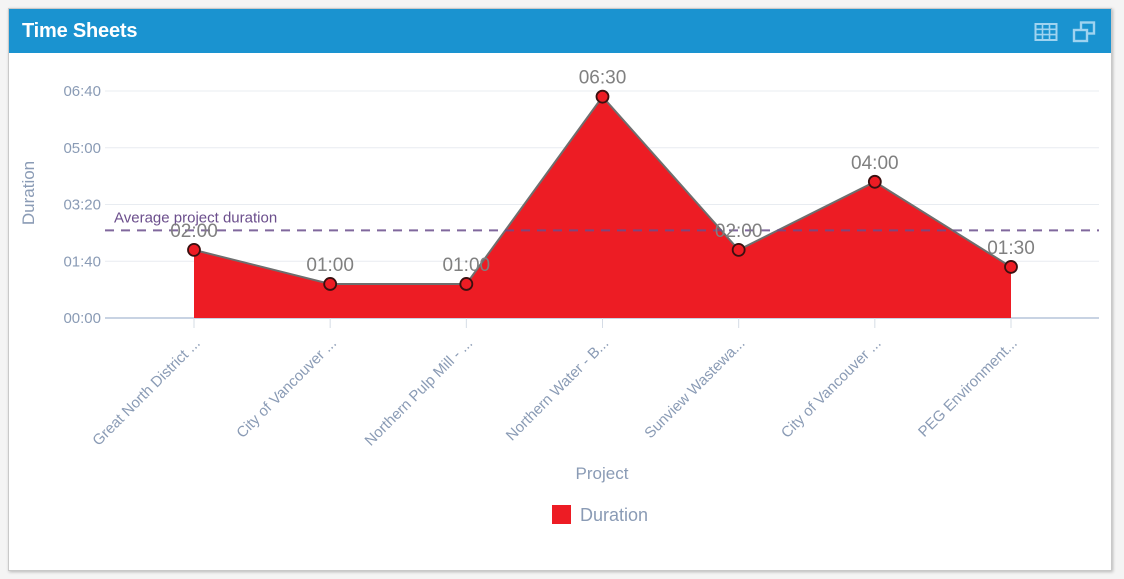 The image size is (1124, 579). What do you see at coordinates (1011, 248) in the screenshot?
I see `data-label: 01:30` at bounding box center [1011, 248].